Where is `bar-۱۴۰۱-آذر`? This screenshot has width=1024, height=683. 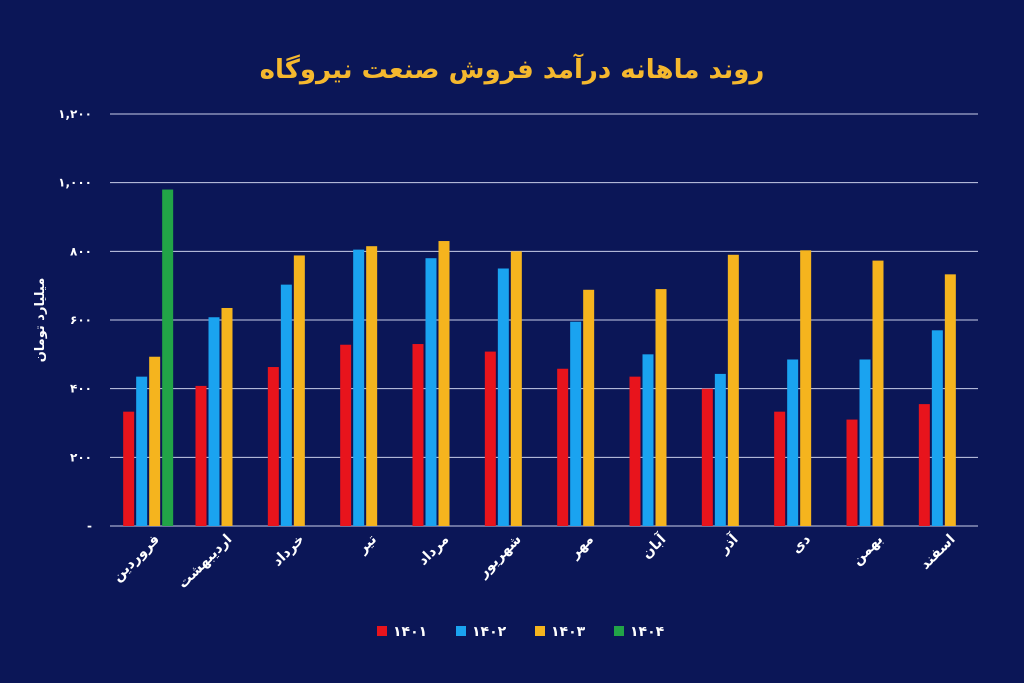 bar-۱۴۰۱-آذر is located at coordinates (707, 457).